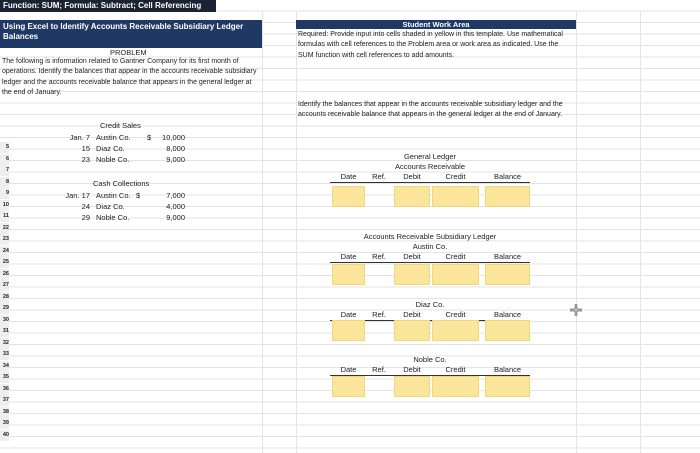 The width and height of the screenshot is (700, 453). I want to click on row-number: 10, so click(4, 205).